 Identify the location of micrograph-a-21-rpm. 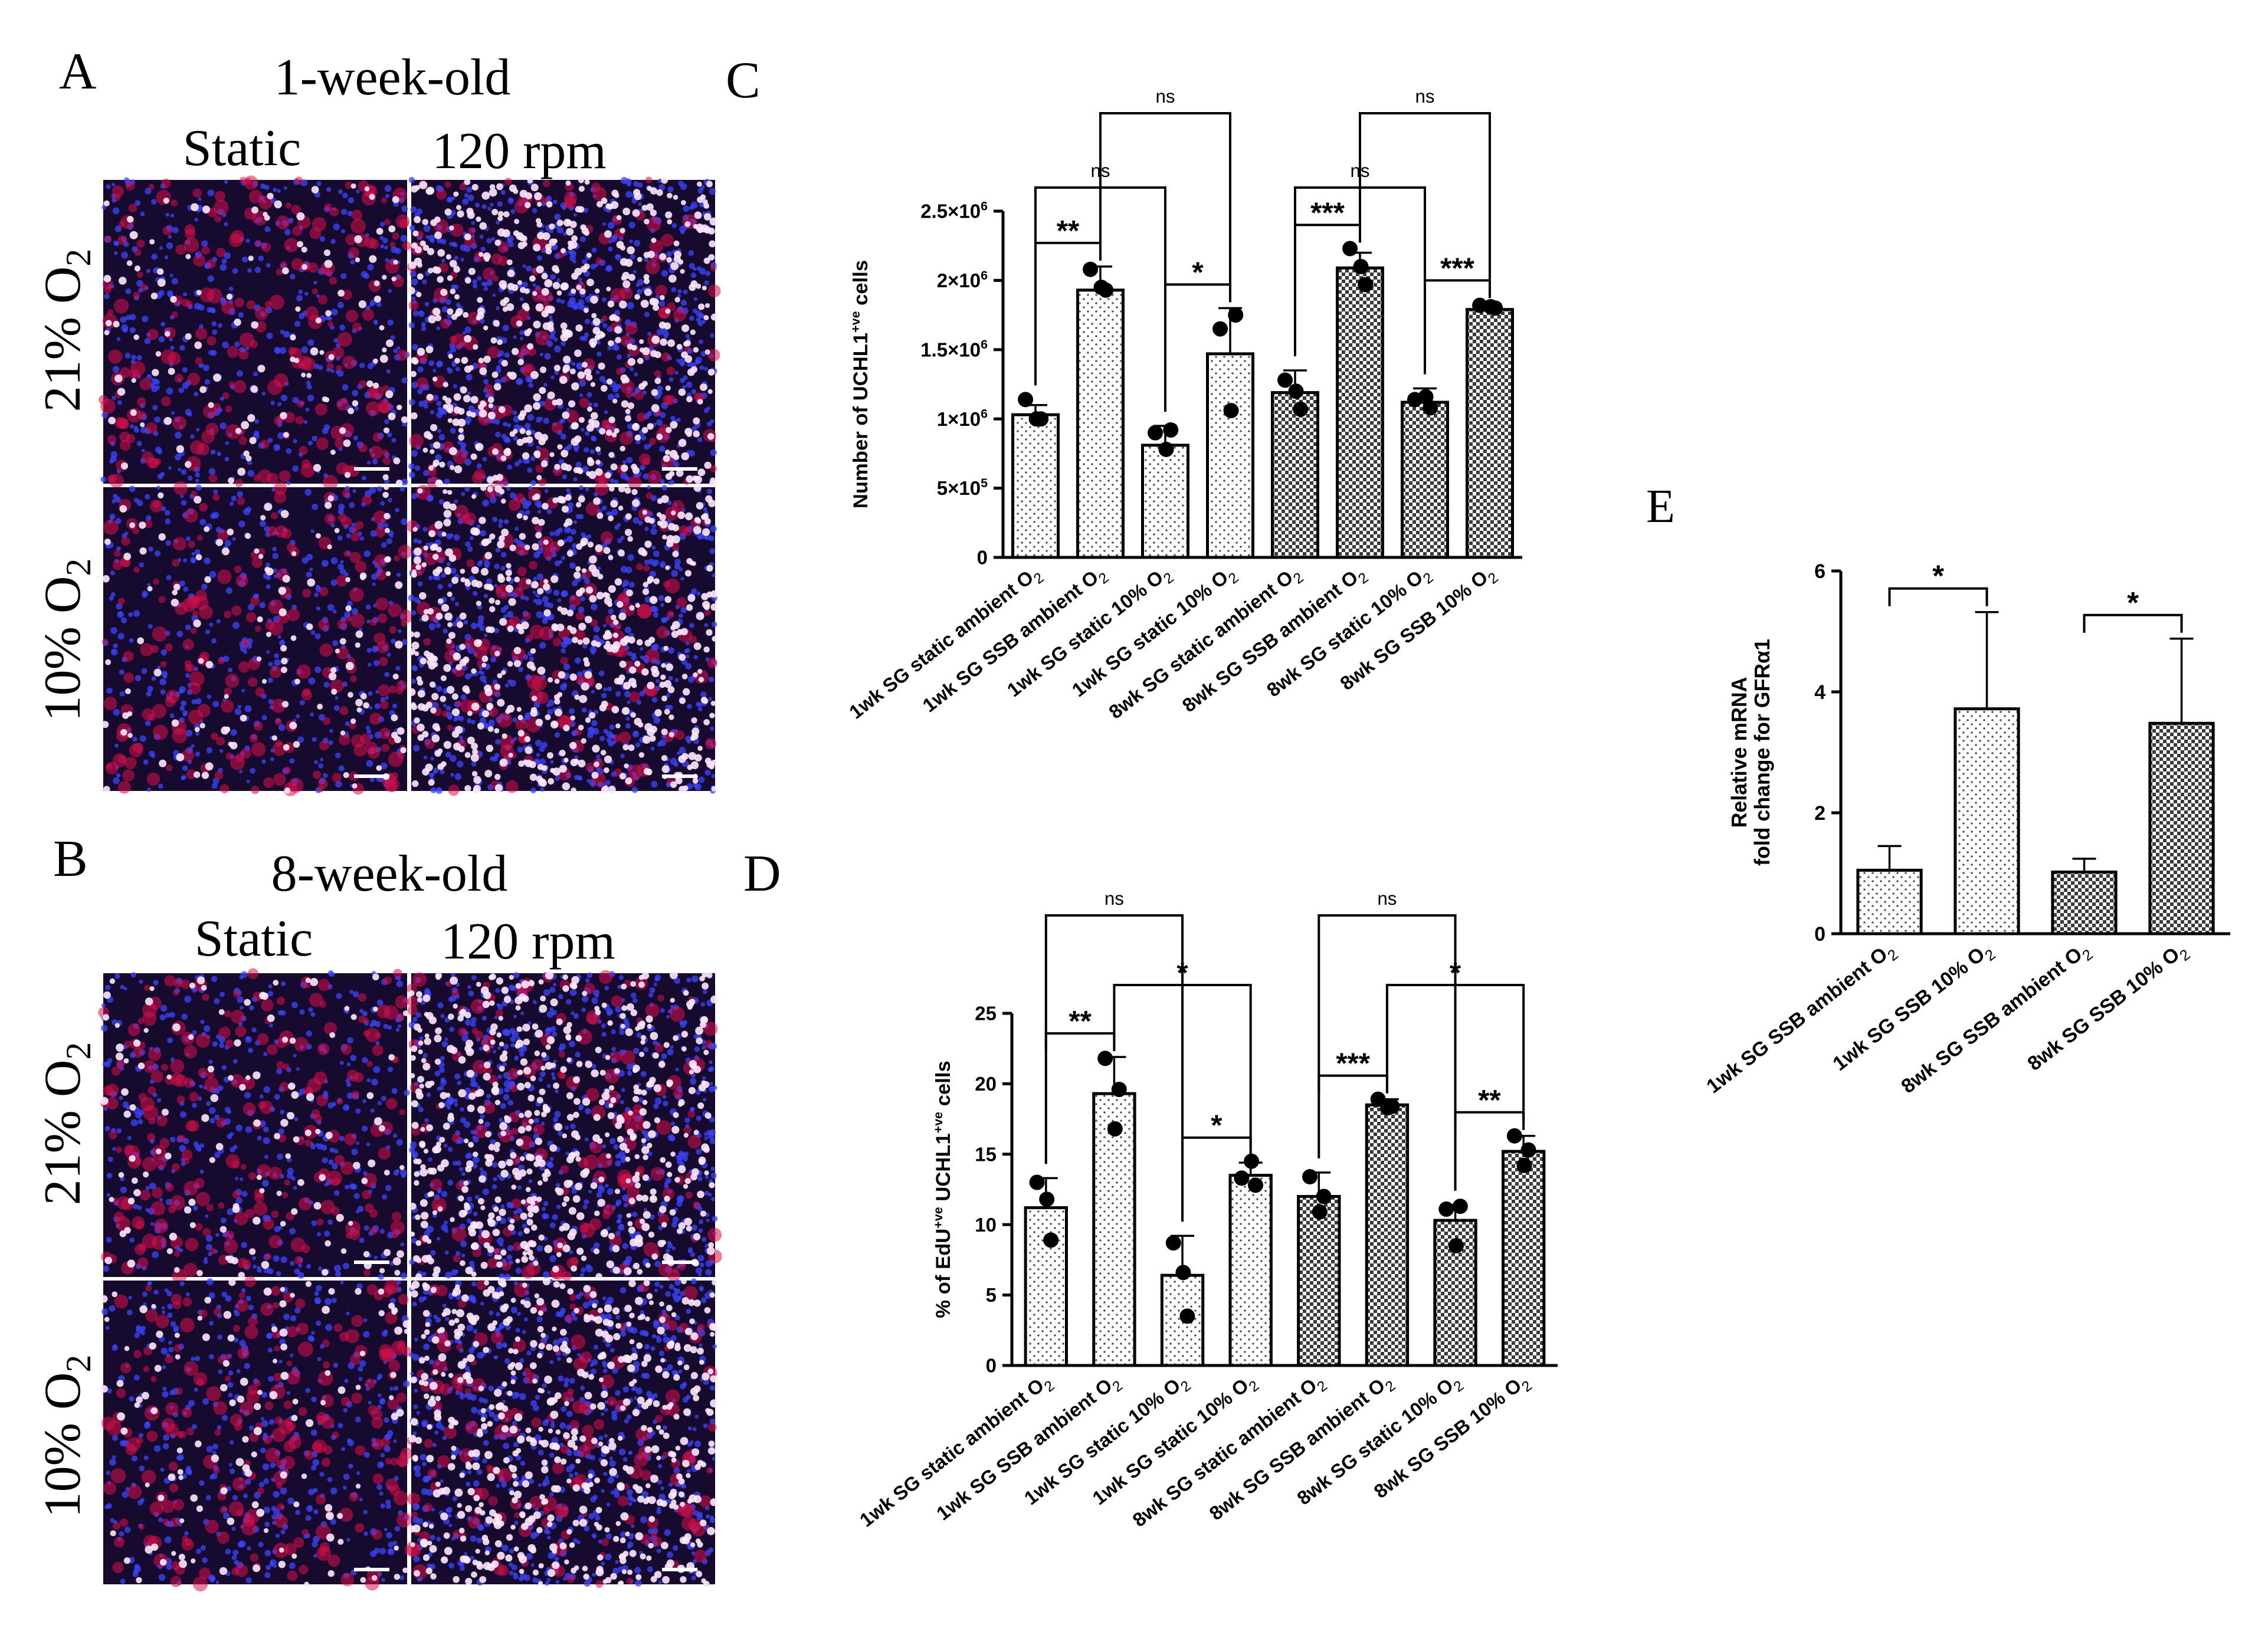
(564, 333).